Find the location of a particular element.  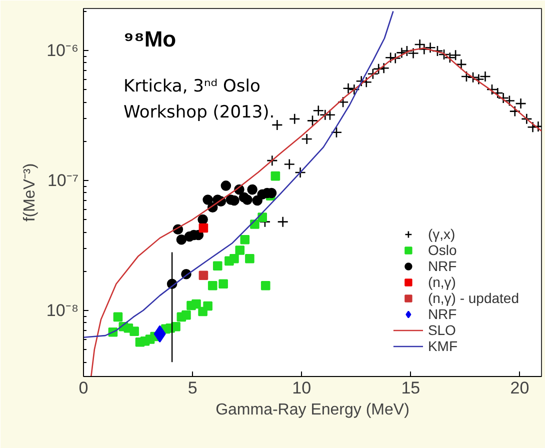

legend-label: (n,γ) - updated is located at coordinates (473, 298).